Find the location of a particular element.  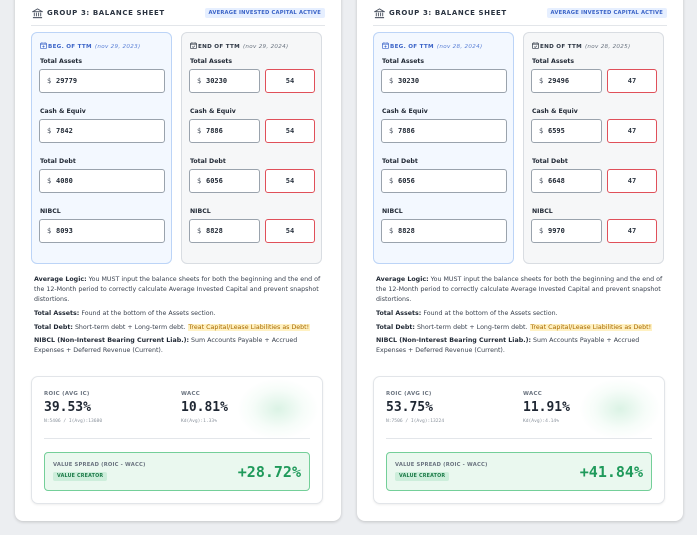

calendar-plus-icon is located at coordinates (43, 45).